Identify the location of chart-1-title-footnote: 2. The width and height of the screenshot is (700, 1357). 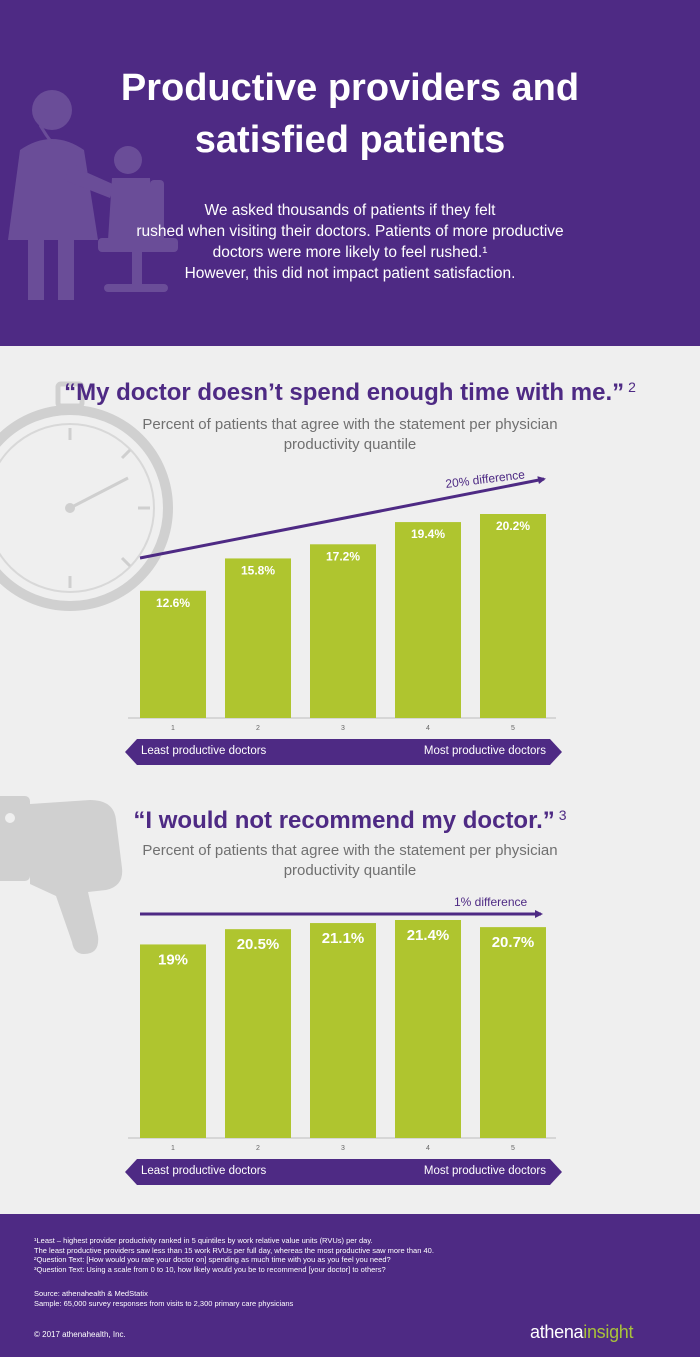
(632, 387).